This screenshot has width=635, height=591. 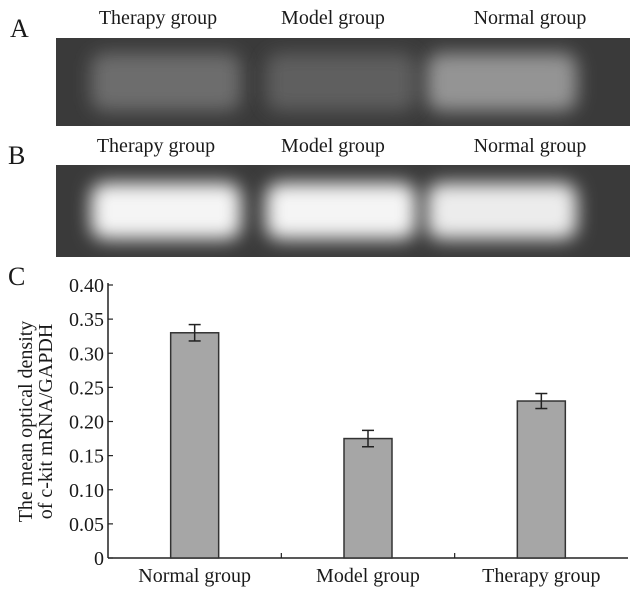 I want to click on panel-b-gel-image, so click(x=343, y=211).